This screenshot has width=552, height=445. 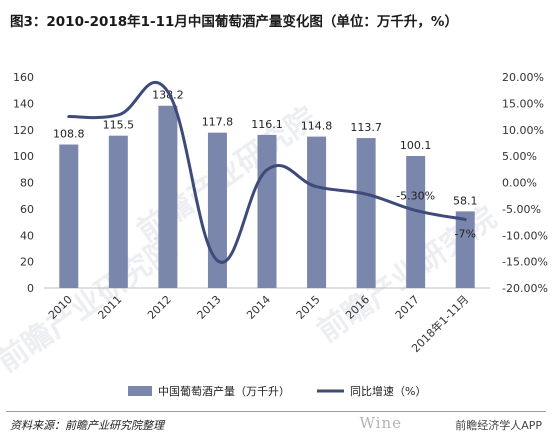 I want to click on x-tick-label: 2013, so click(x=209, y=307).